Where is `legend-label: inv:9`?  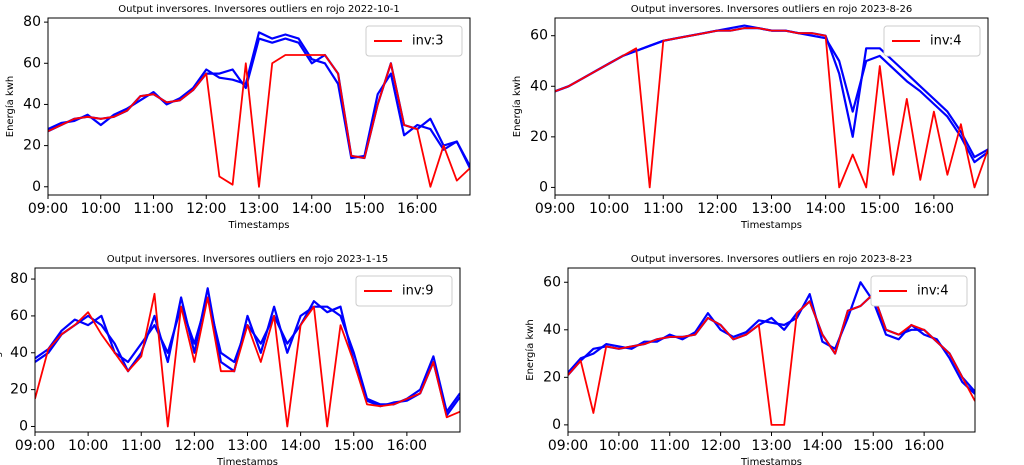 legend-label: inv:9 is located at coordinates (417, 291).